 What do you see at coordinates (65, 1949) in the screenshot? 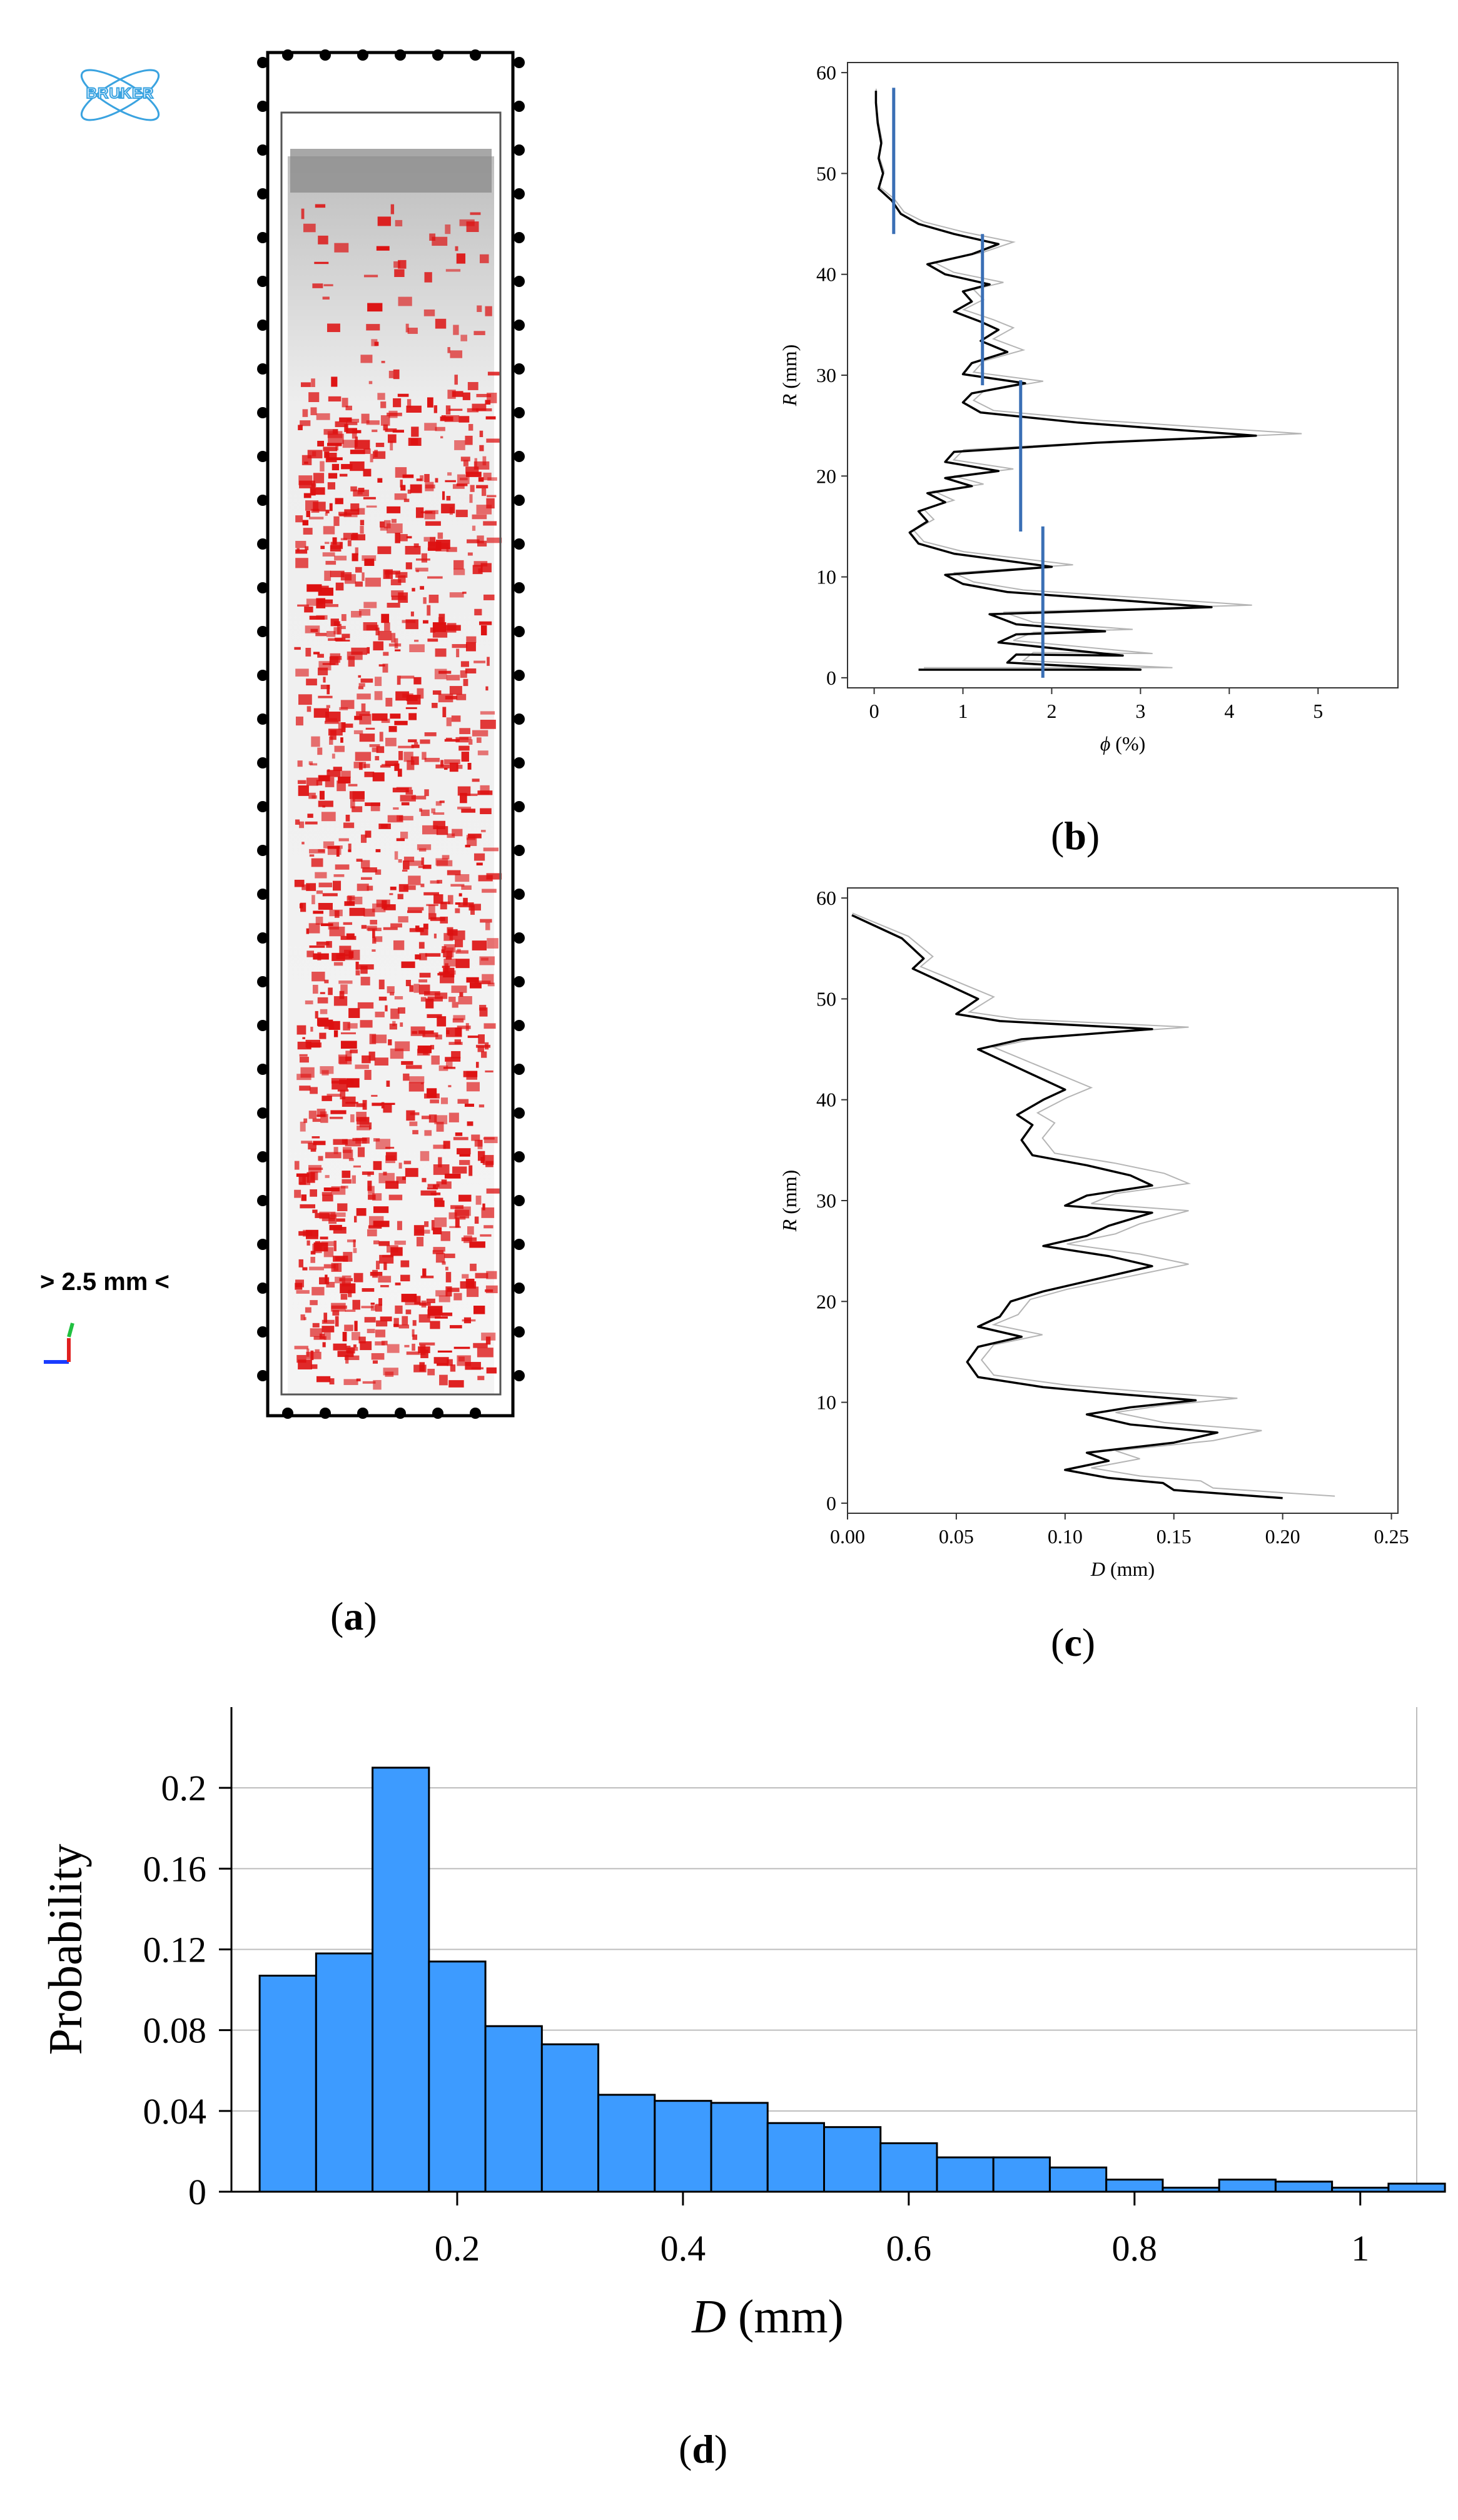
I see `y-axis-label: Probability` at bounding box center [65, 1949].